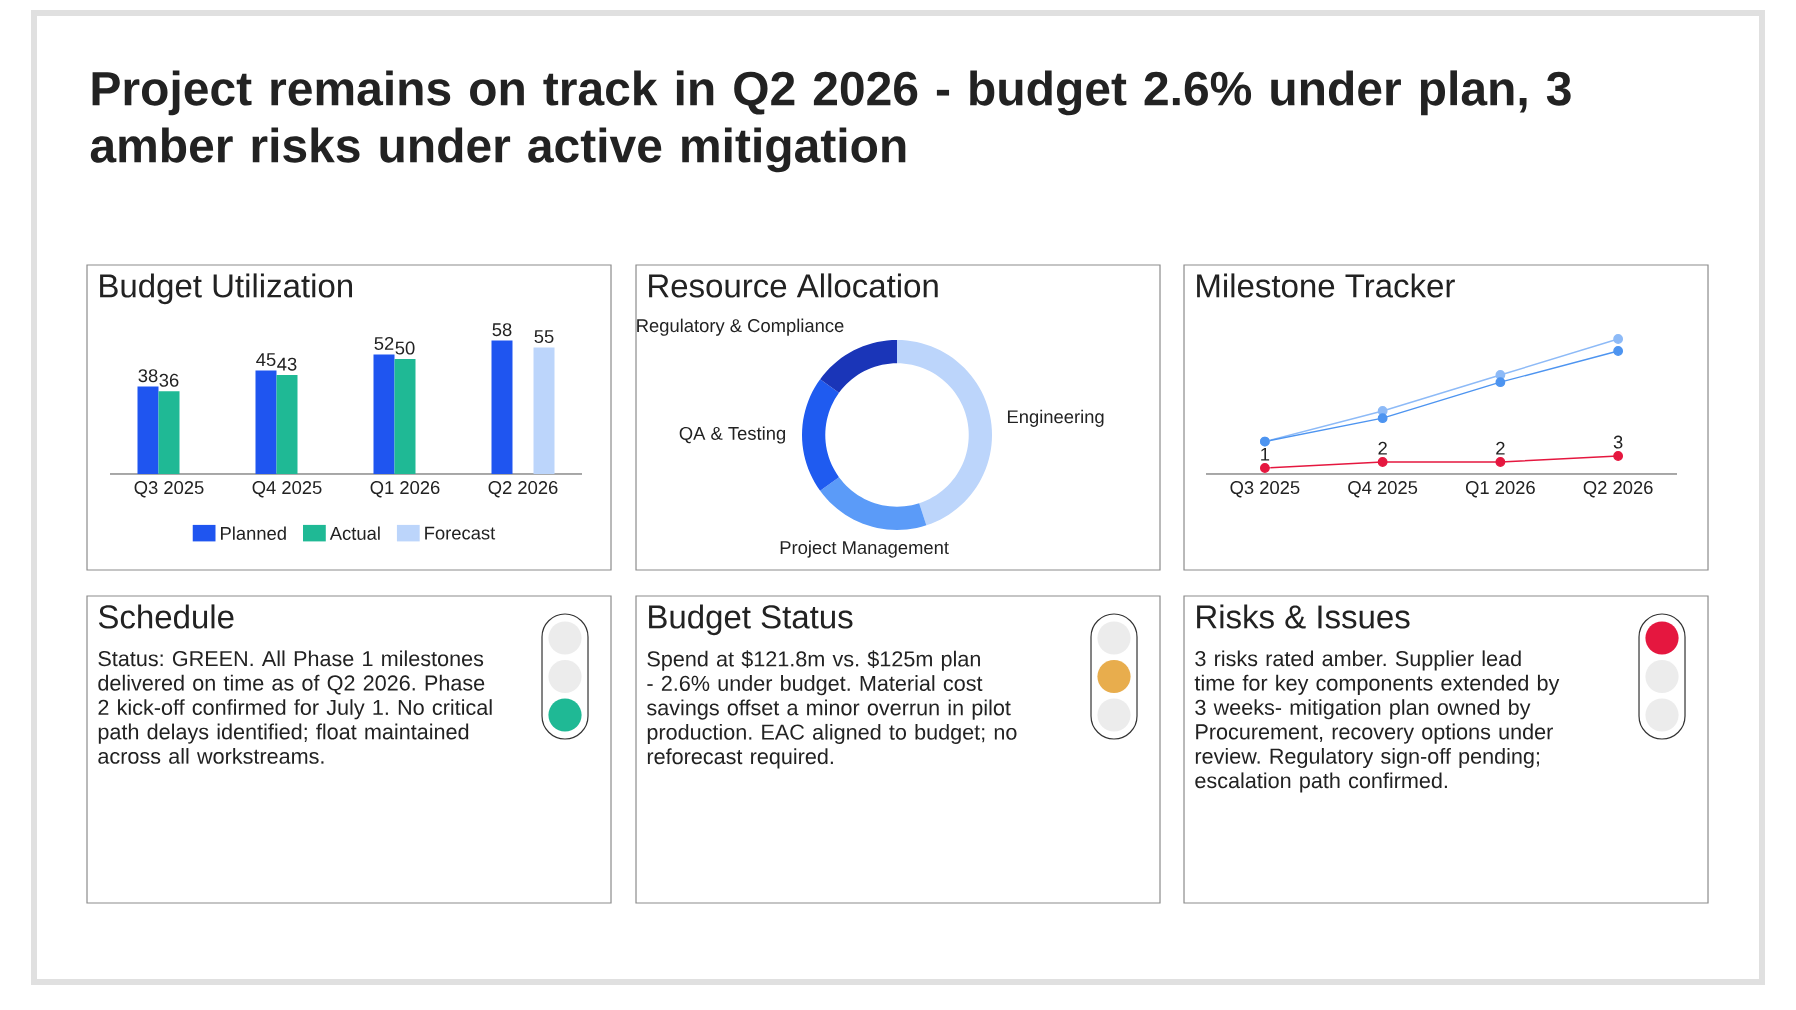  I want to click on data-label: 43, so click(287, 364).